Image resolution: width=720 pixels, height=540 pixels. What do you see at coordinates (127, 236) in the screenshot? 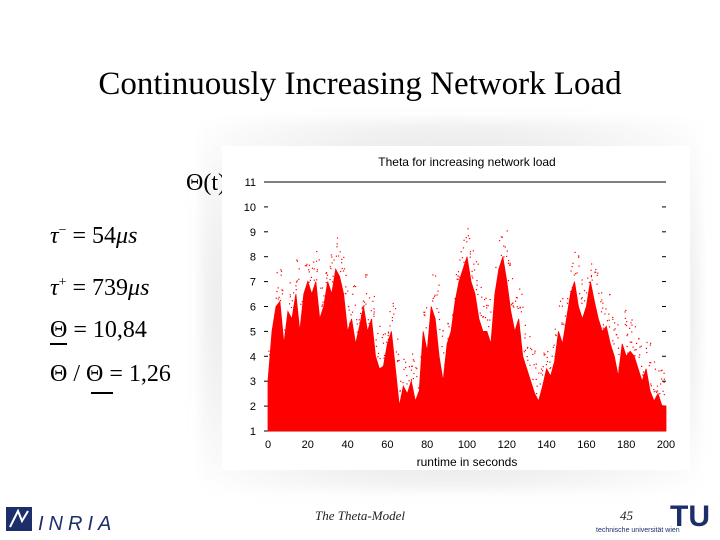
I see `tau-minus-unit: μs` at bounding box center [127, 236].